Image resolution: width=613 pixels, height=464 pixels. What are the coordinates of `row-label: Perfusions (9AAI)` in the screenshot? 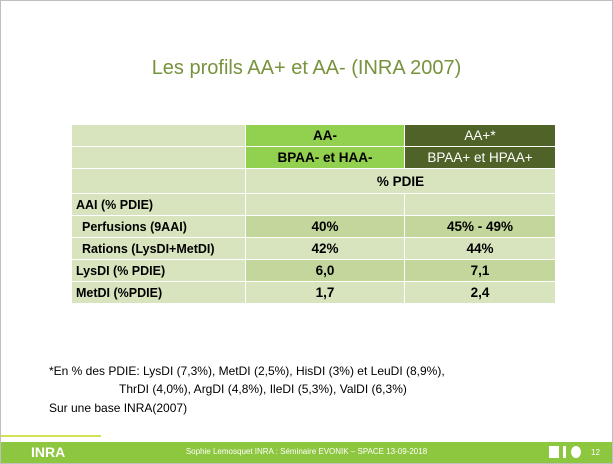 It's located at (158, 226).